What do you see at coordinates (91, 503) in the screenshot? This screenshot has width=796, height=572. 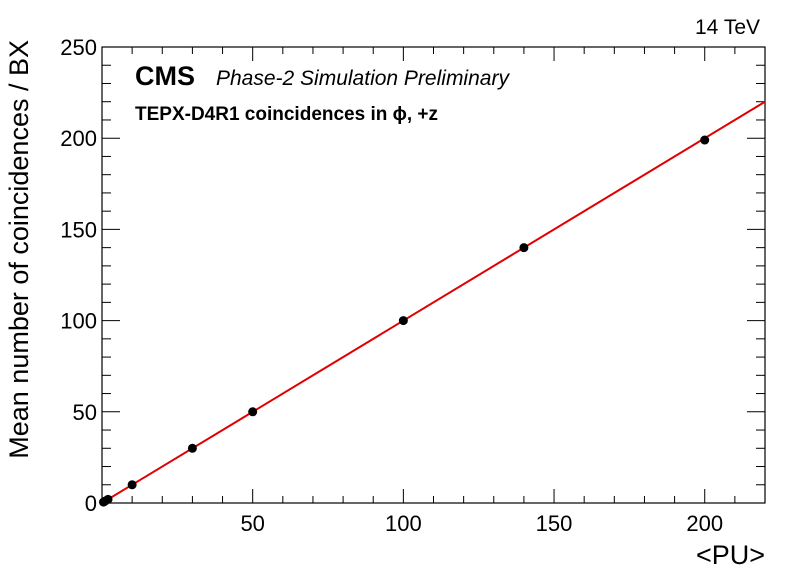 I see `y-tick-label: 0` at bounding box center [91, 503].